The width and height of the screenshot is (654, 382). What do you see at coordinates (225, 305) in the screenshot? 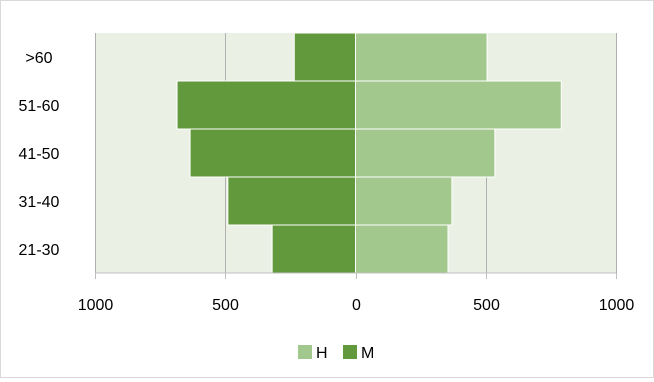
I see `x-tick-label-1: 500` at bounding box center [225, 305].